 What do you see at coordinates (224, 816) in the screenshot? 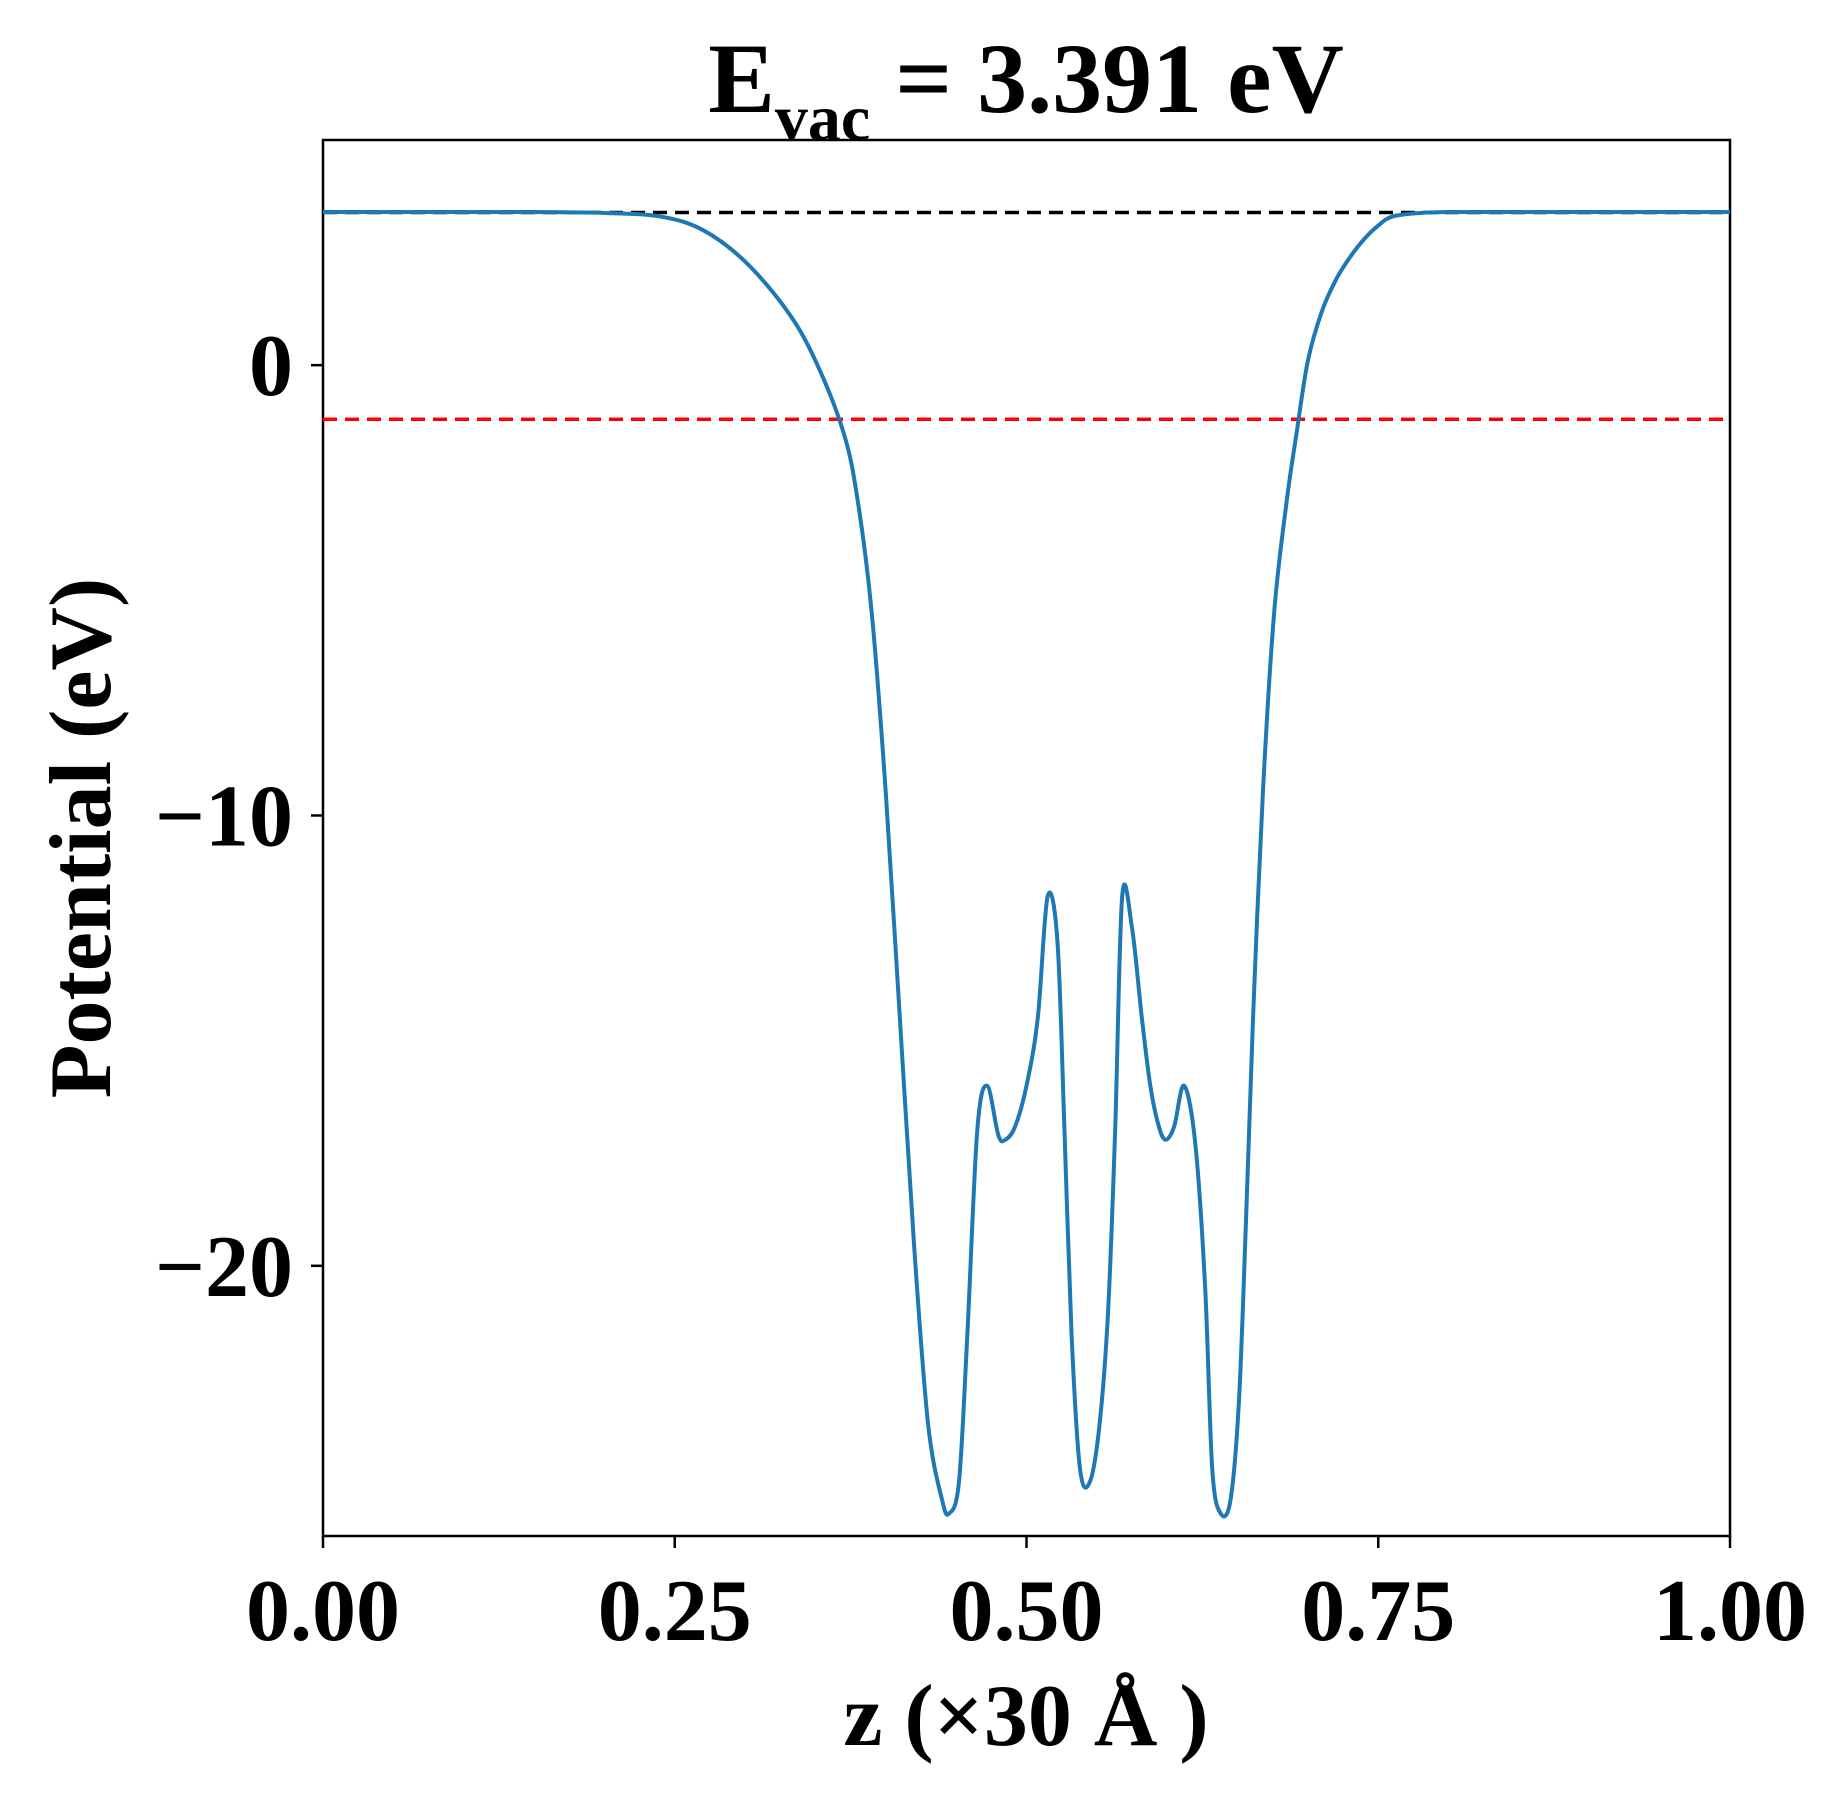
I see `y-tick-label: −10` at bounding box center [224, 816].